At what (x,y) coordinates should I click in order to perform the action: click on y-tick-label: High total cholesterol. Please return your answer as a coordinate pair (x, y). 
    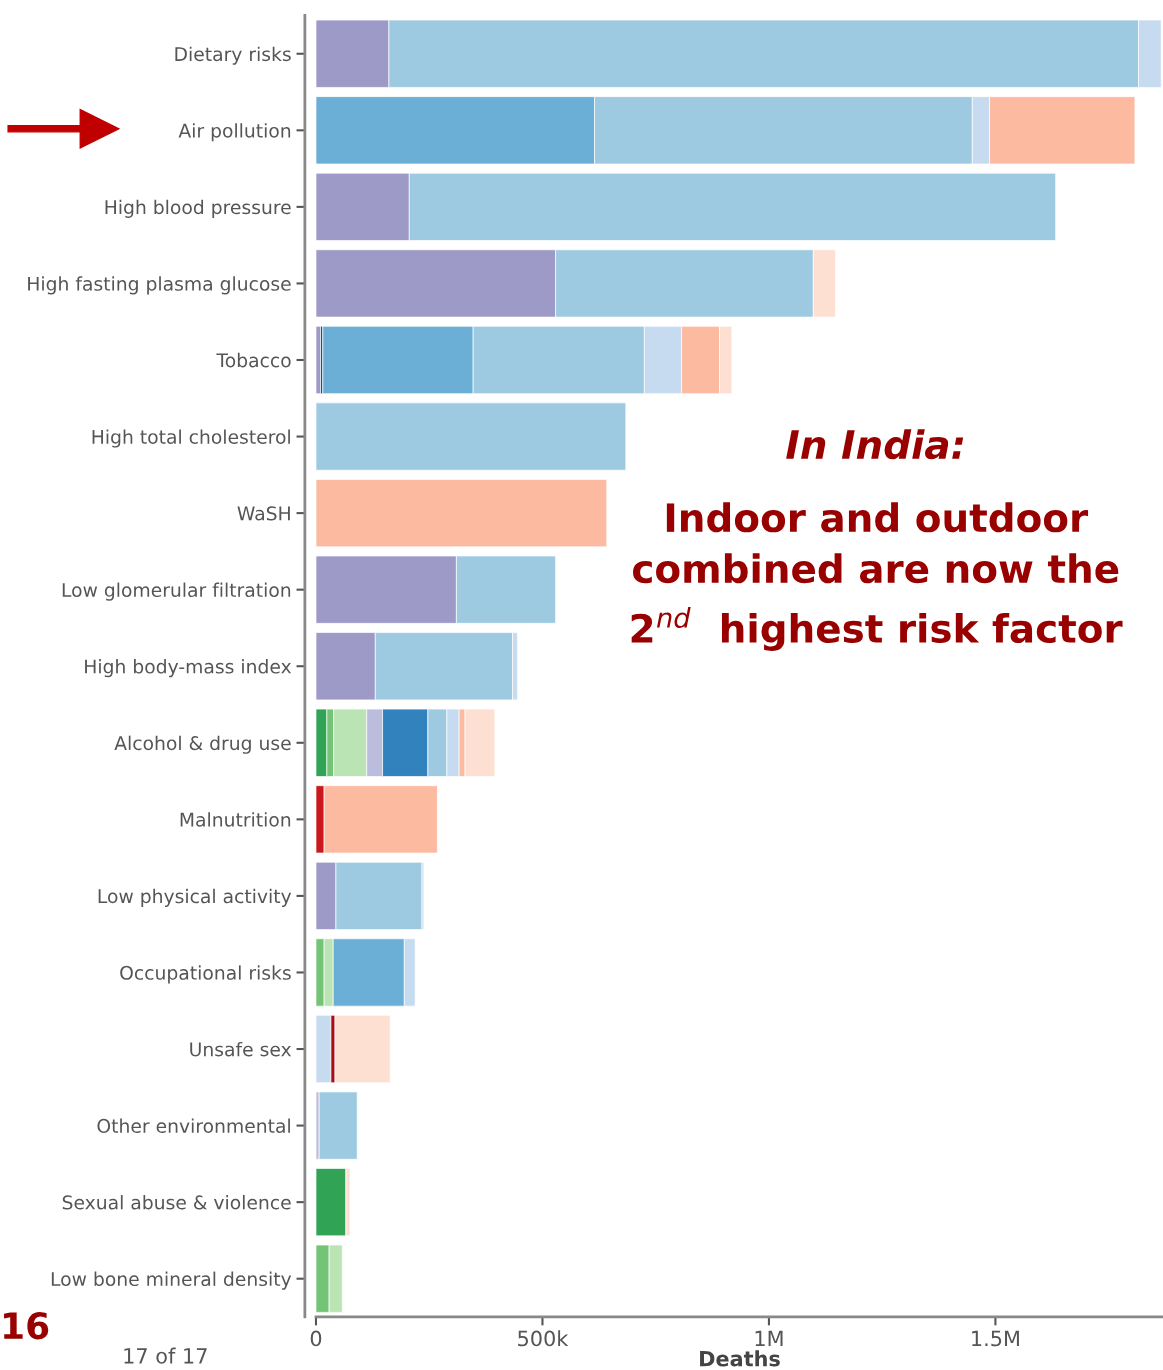
    Looking at the image, I should click on (191, 438).